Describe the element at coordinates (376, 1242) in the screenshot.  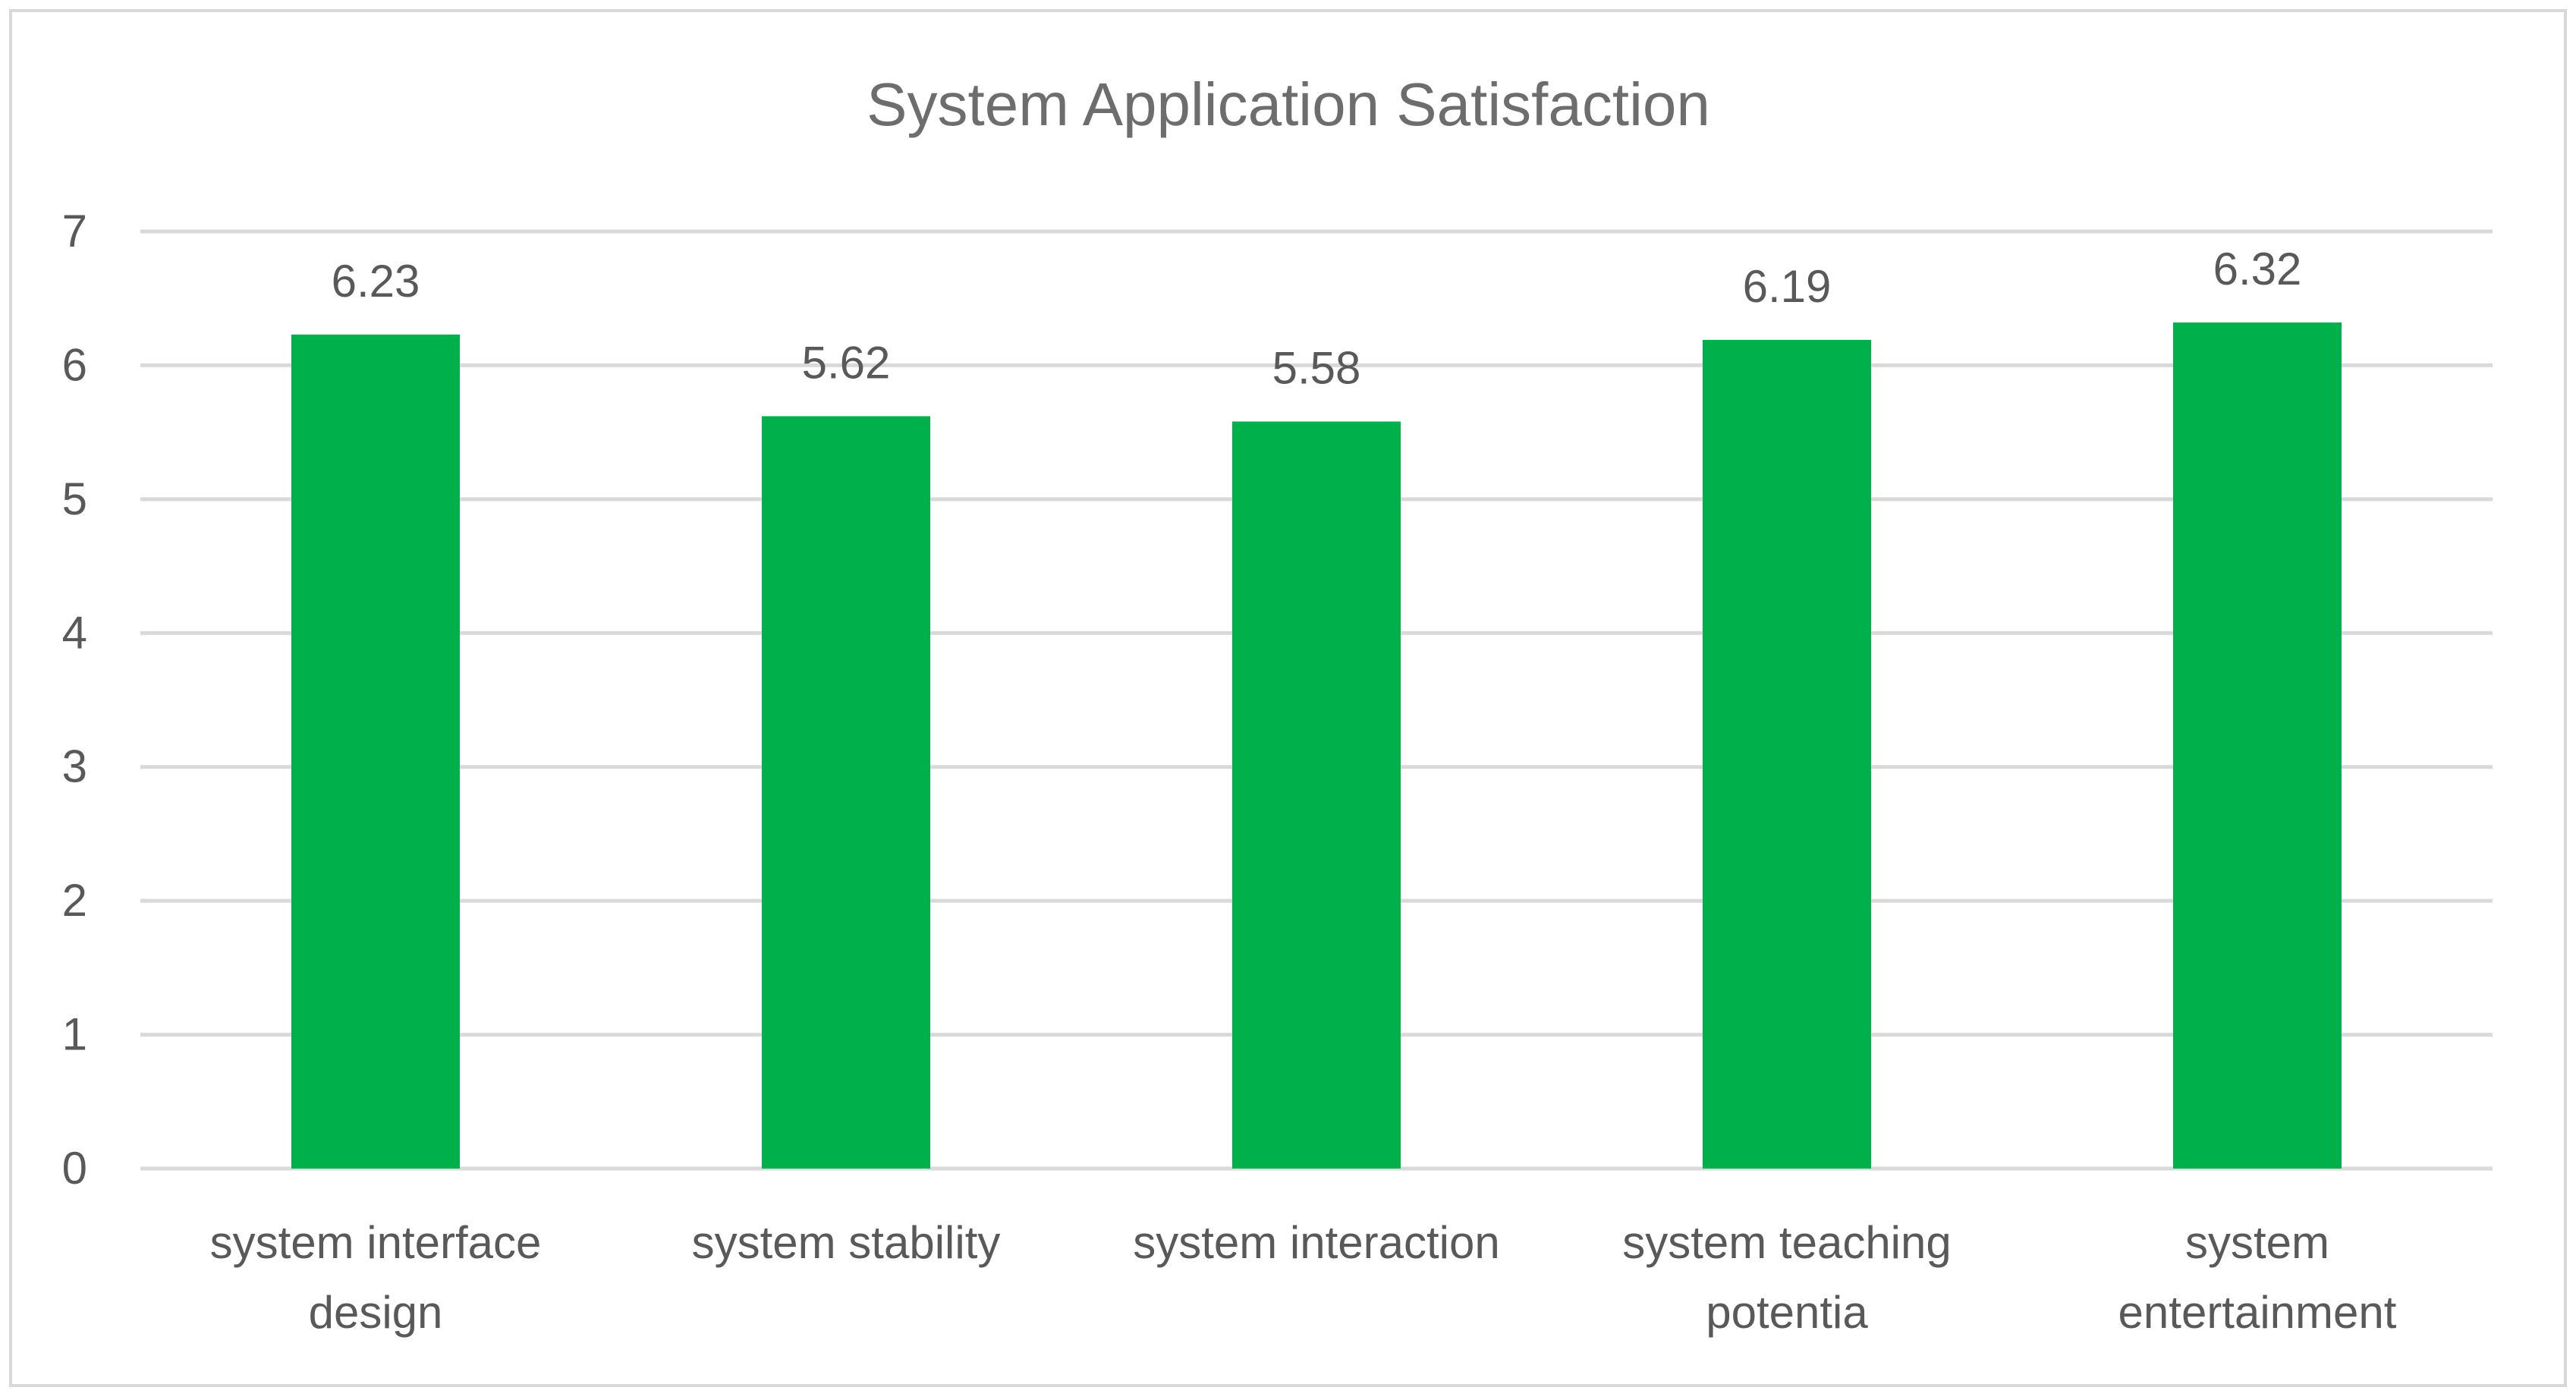
I see `x-tick-label: system interface` at that location.